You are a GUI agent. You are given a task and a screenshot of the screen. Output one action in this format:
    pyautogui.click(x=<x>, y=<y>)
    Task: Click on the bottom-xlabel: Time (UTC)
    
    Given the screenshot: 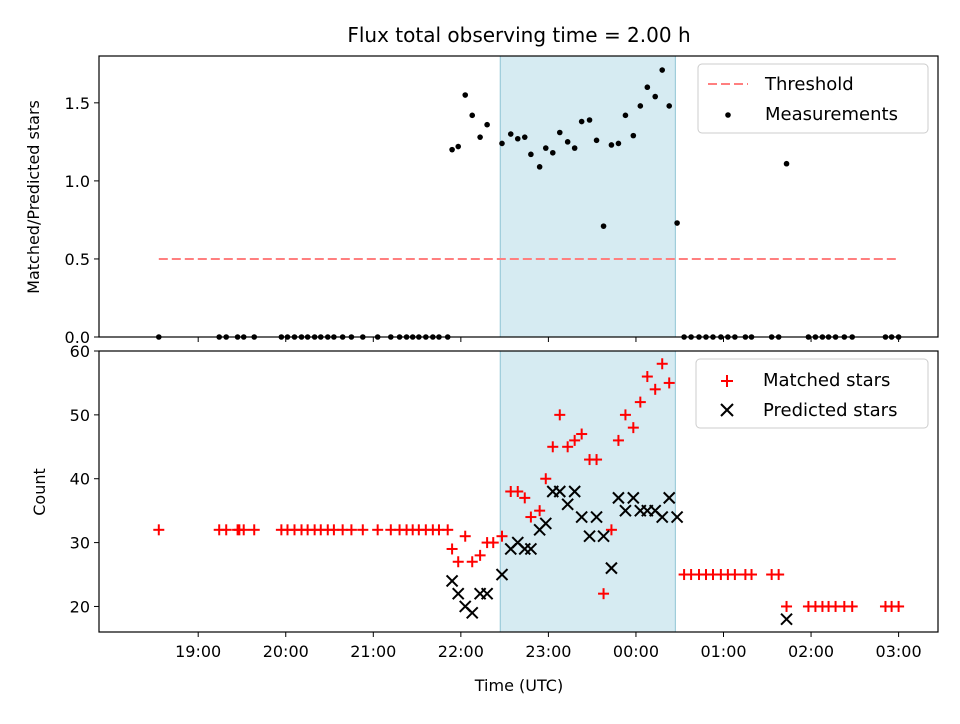 What is the action you would take?
    pyautogui.click(x=518, y=685)
    